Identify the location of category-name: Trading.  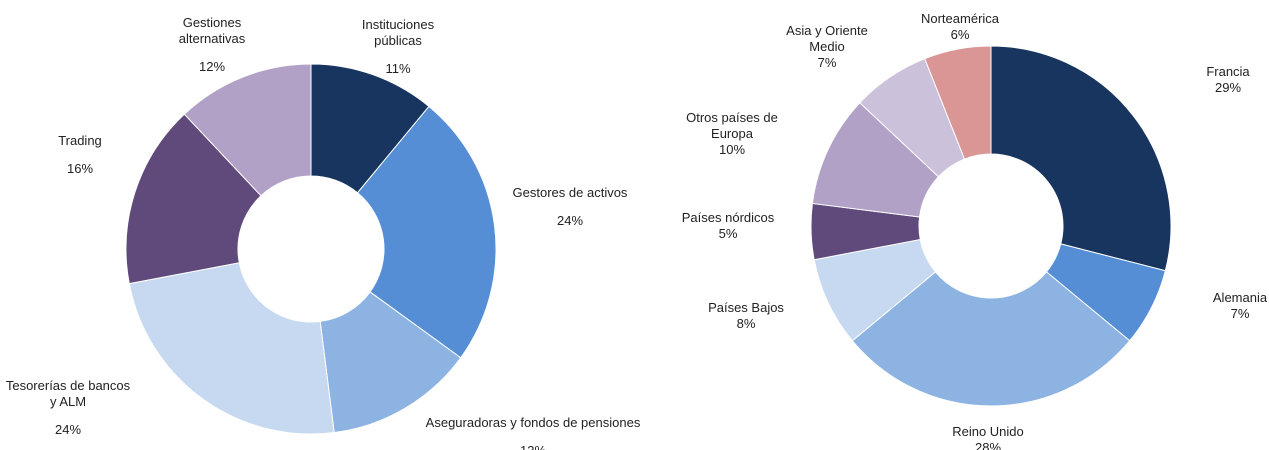
(80, 140).